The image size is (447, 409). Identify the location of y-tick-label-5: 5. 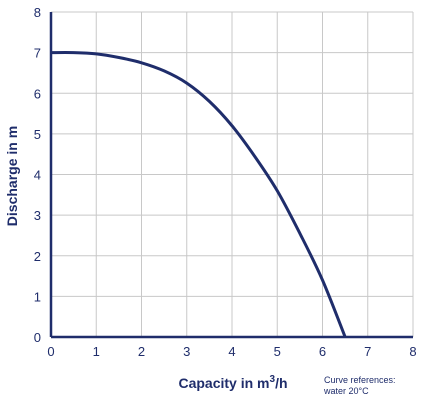
(37, 134).